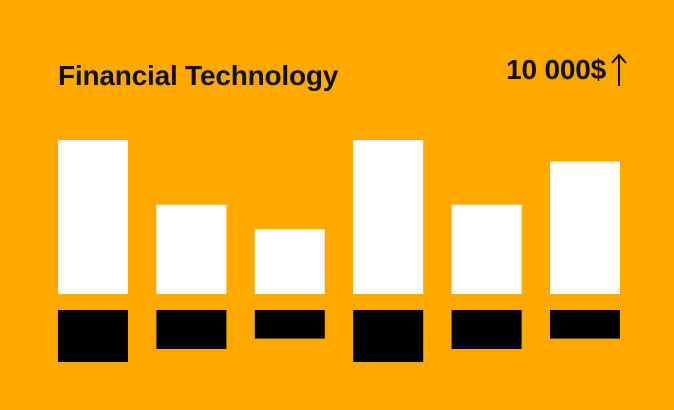 The width and height of the screenshot is (674, 410). Describe the element at coordinates (198, 75) in the screenshot. I see `card-title: Financial Technology` at that location.